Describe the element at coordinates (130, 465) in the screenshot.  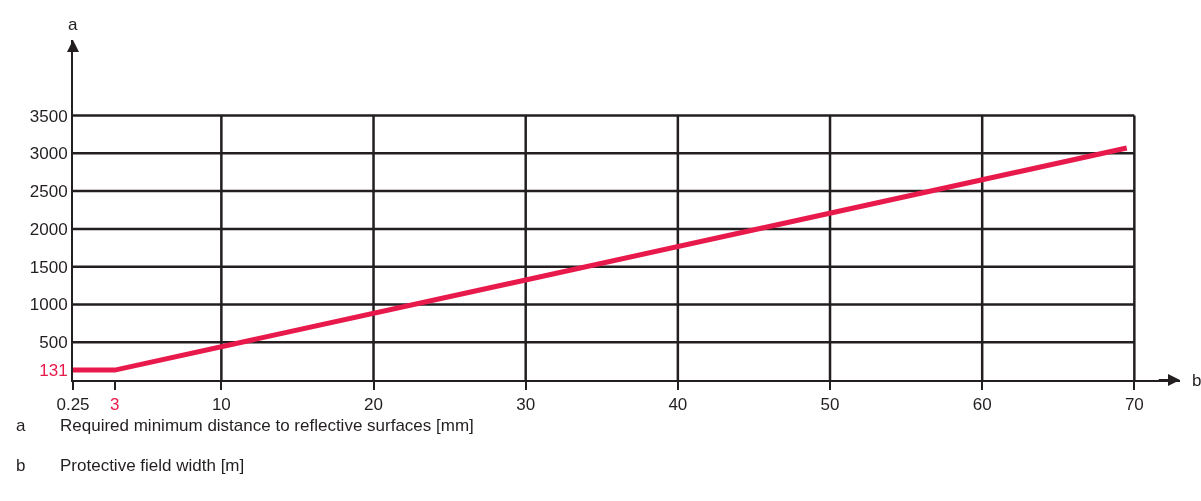
I see `text: b Protective field width [m]` at that location.